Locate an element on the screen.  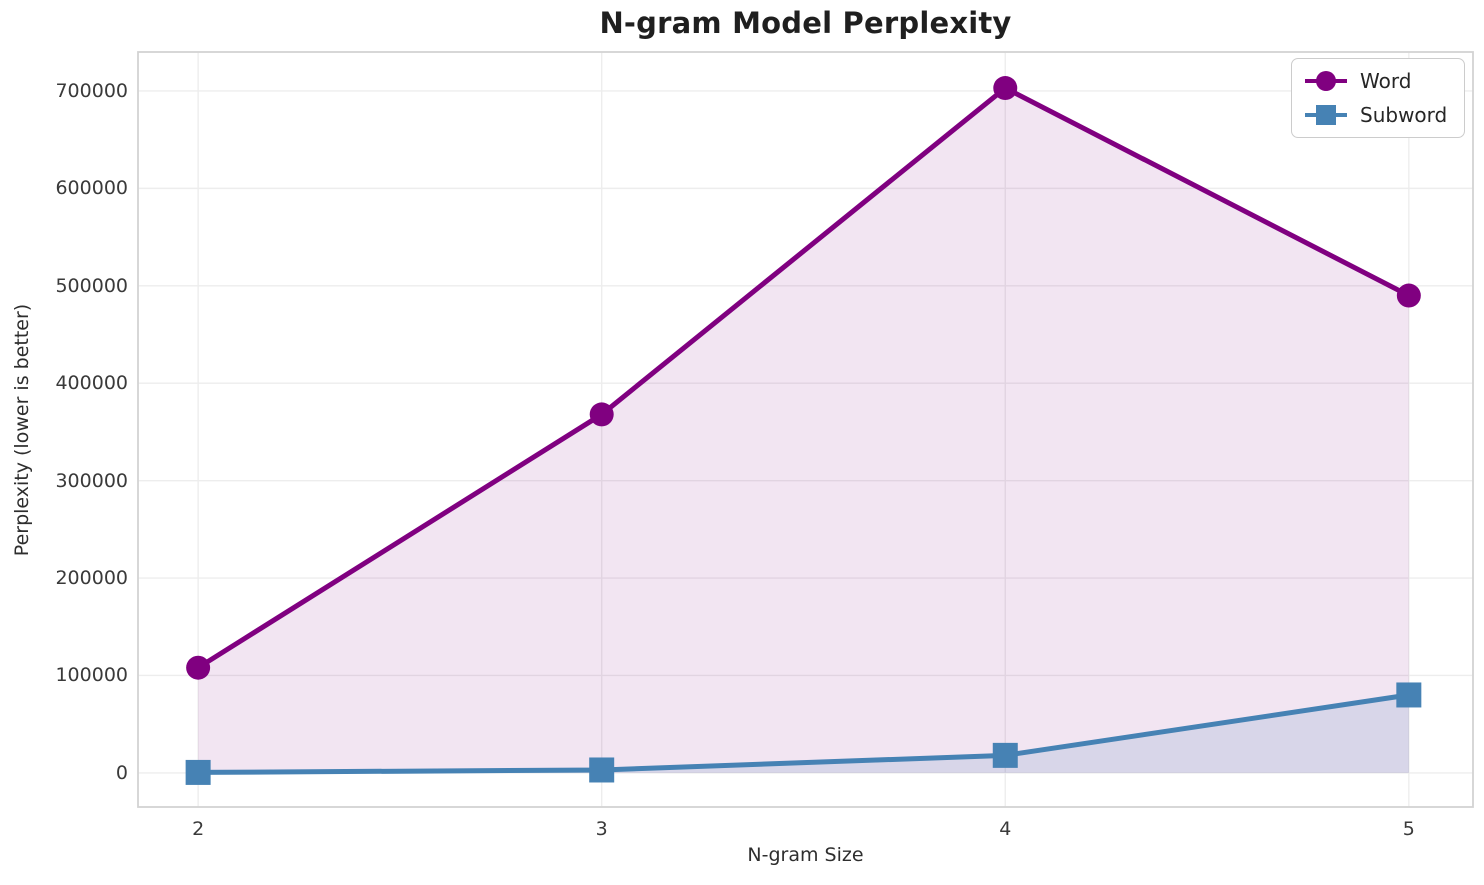
y-tick-label: 0 is located at coordinates (121, 772).